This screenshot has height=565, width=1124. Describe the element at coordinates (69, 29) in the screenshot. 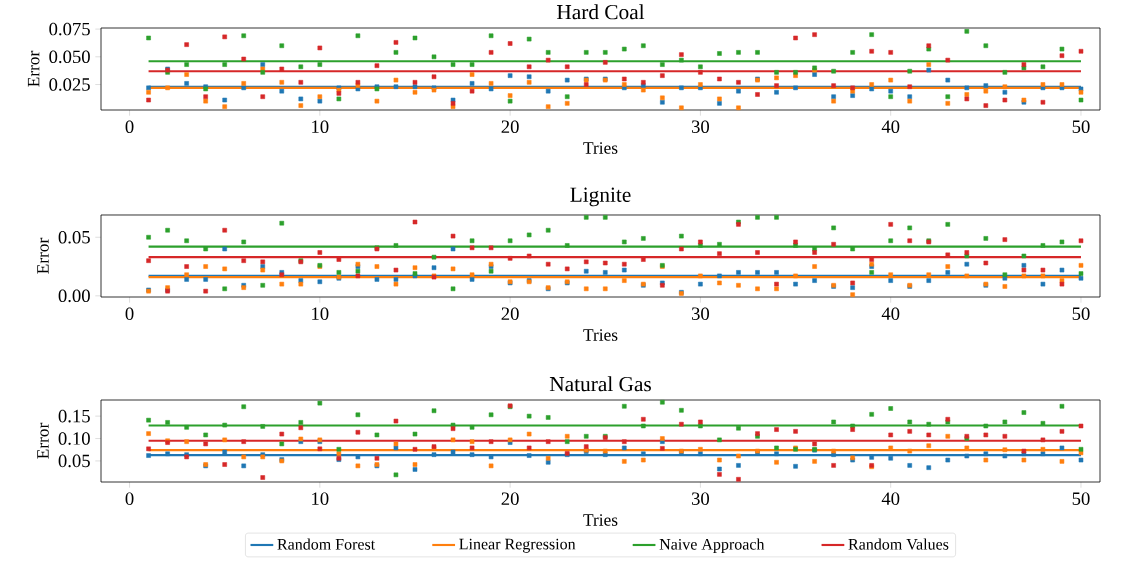

I see `y-tick-label: 0.075` at that location.